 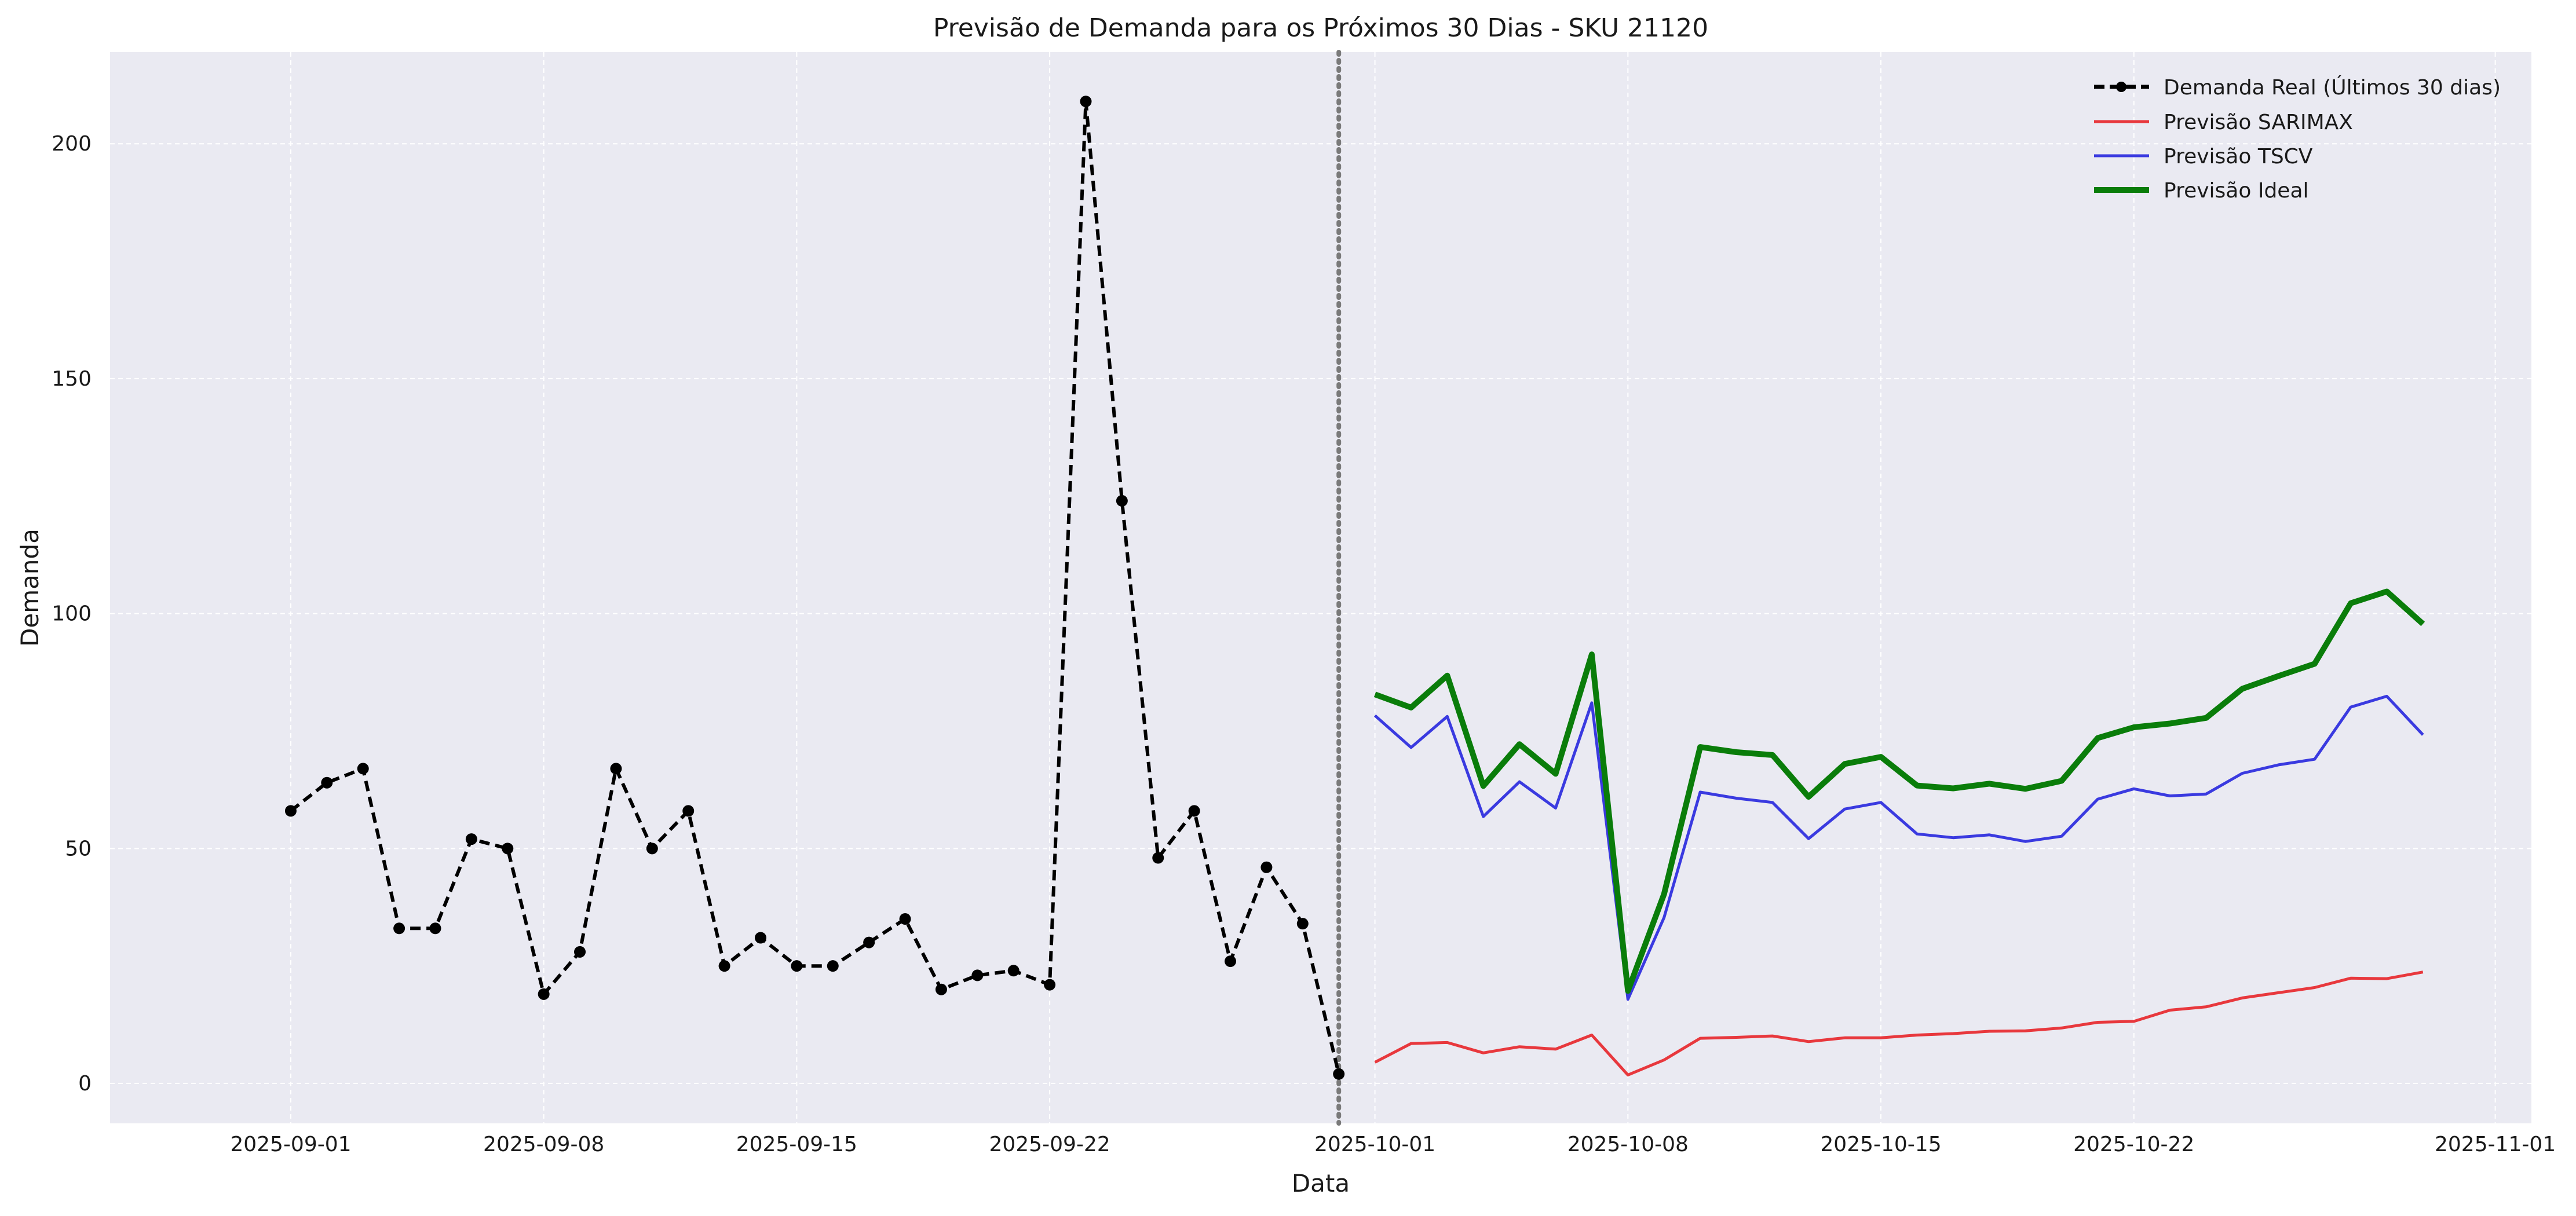 I want to click on x-tick-label: 2025-10-01, so click(x=1374, y=1144).